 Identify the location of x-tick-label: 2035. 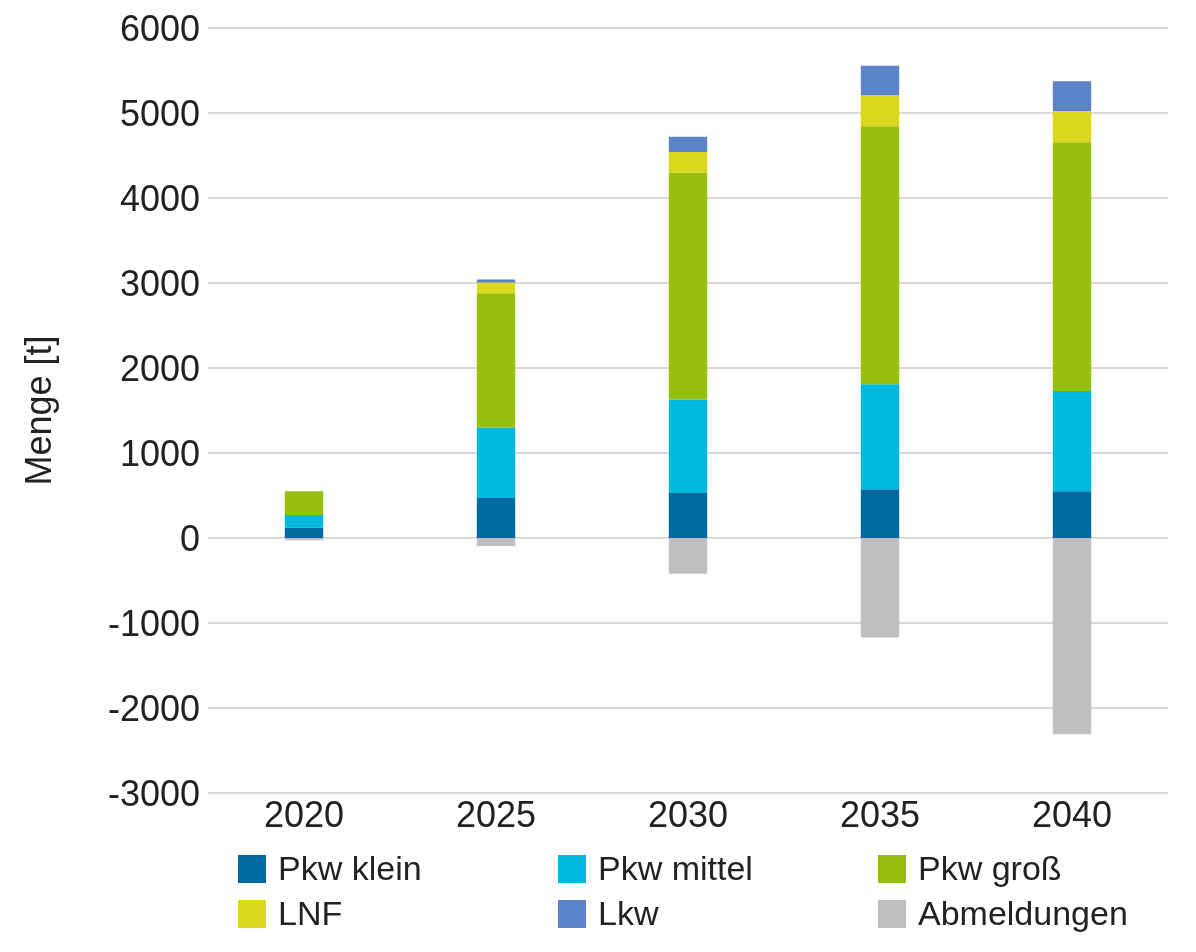
(880, 814).